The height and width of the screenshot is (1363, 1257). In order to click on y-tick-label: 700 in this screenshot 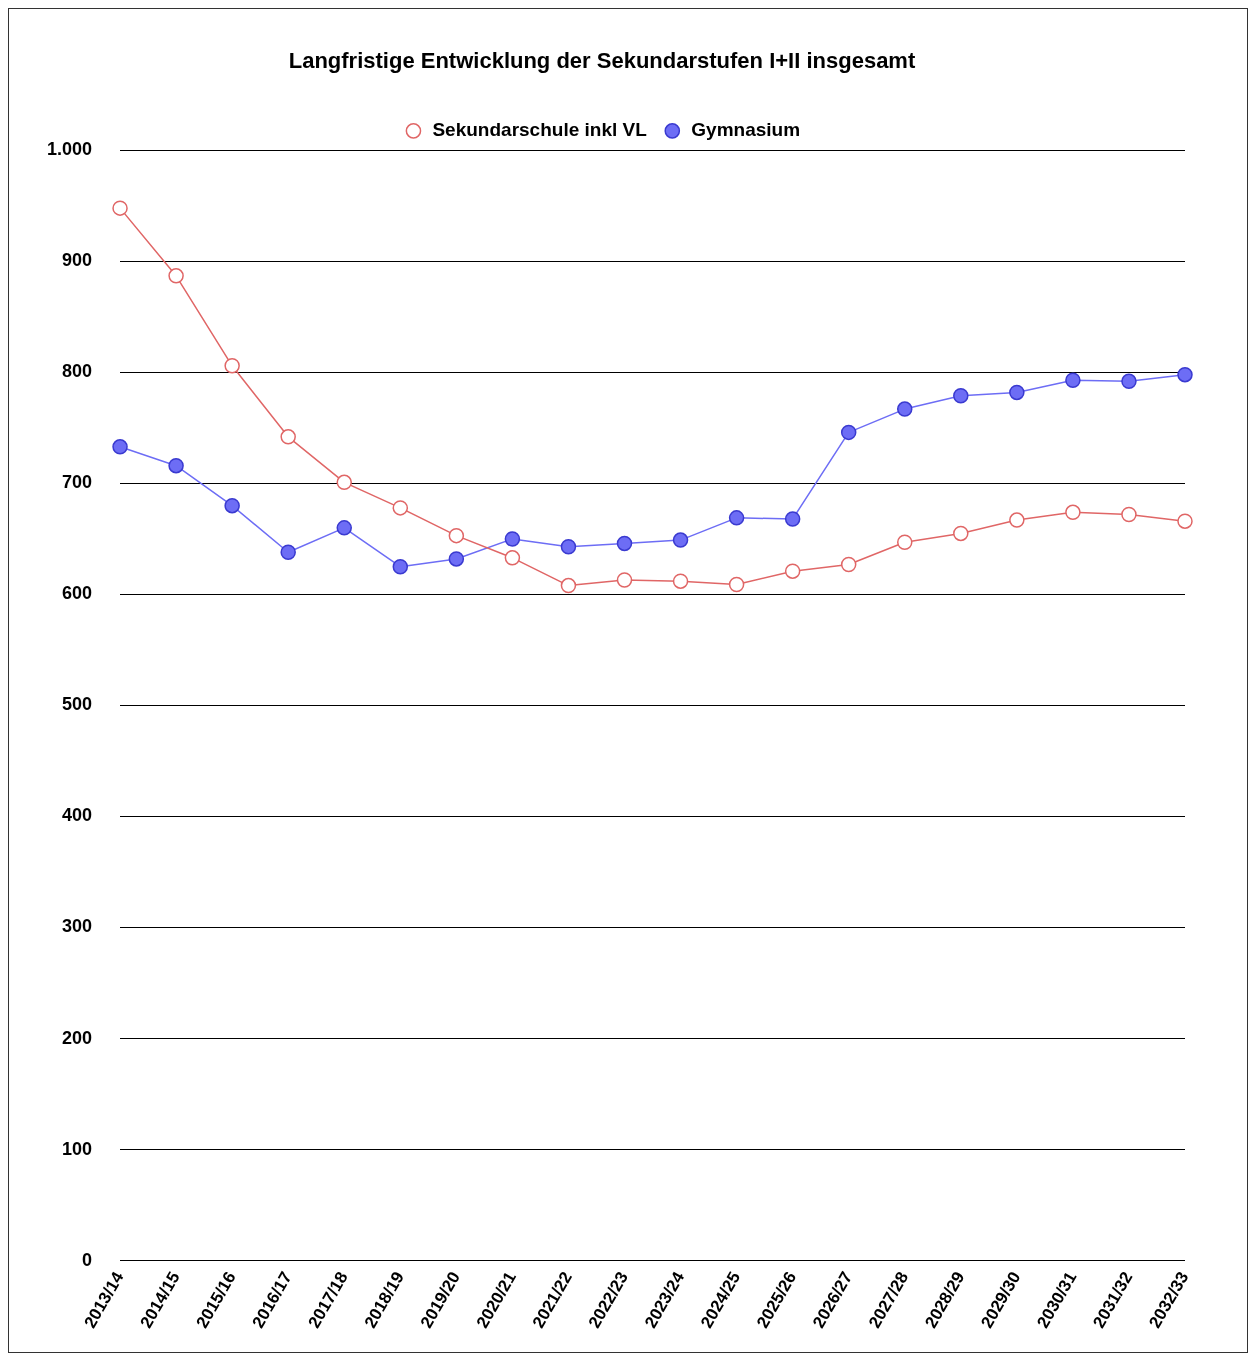, I will do `click(77, 482)`.